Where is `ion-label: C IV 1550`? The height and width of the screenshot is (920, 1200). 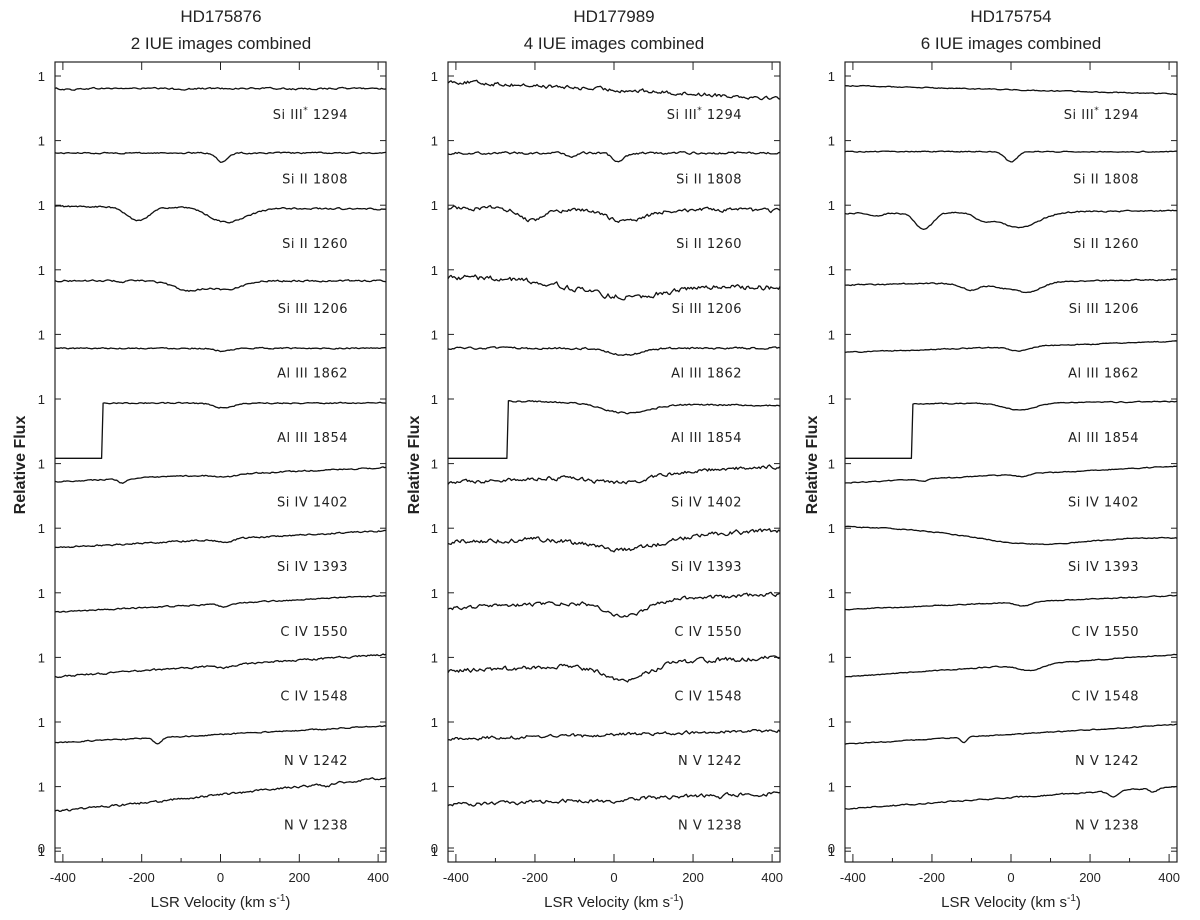 ion-label: C IV 1550 is located at coordinates (1105, 632).